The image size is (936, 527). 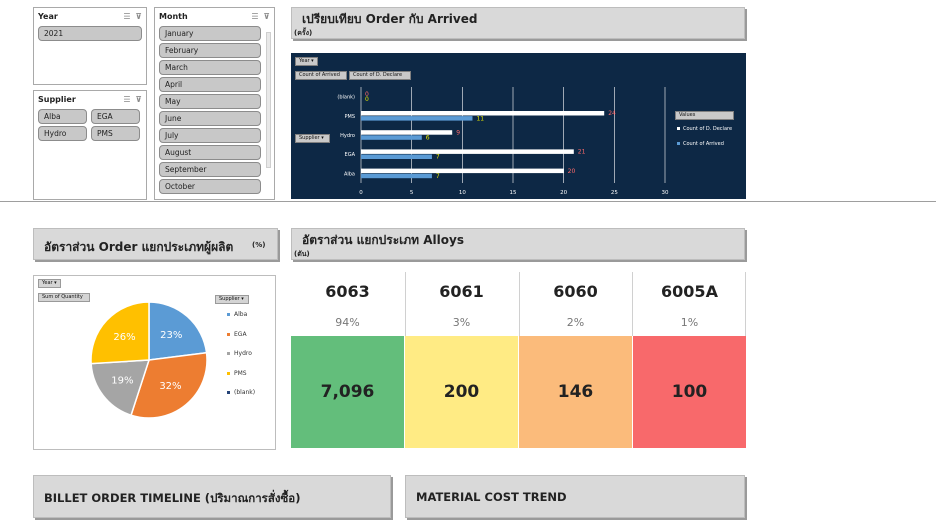 What do you see at coordinates (210, 67) in the screenshot?
I see `month-item-march: March` at bounding box center [210, 67].